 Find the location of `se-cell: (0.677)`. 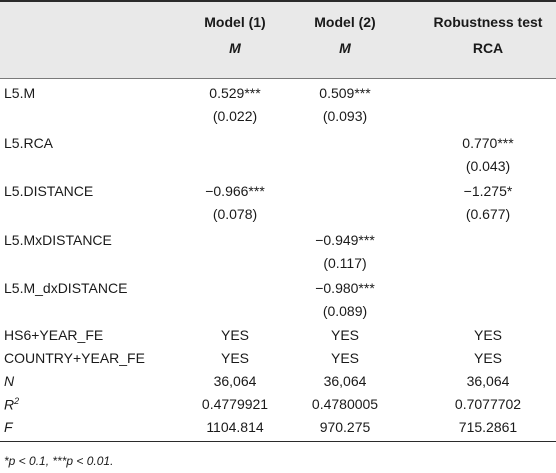

se-cell: (0.677) is located at coordinates (488, 214).